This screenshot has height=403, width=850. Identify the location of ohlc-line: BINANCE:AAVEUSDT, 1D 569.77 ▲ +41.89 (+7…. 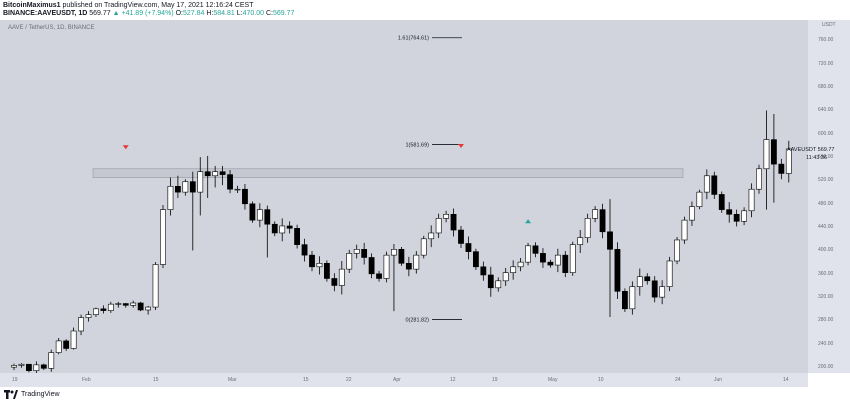
(148, 13).